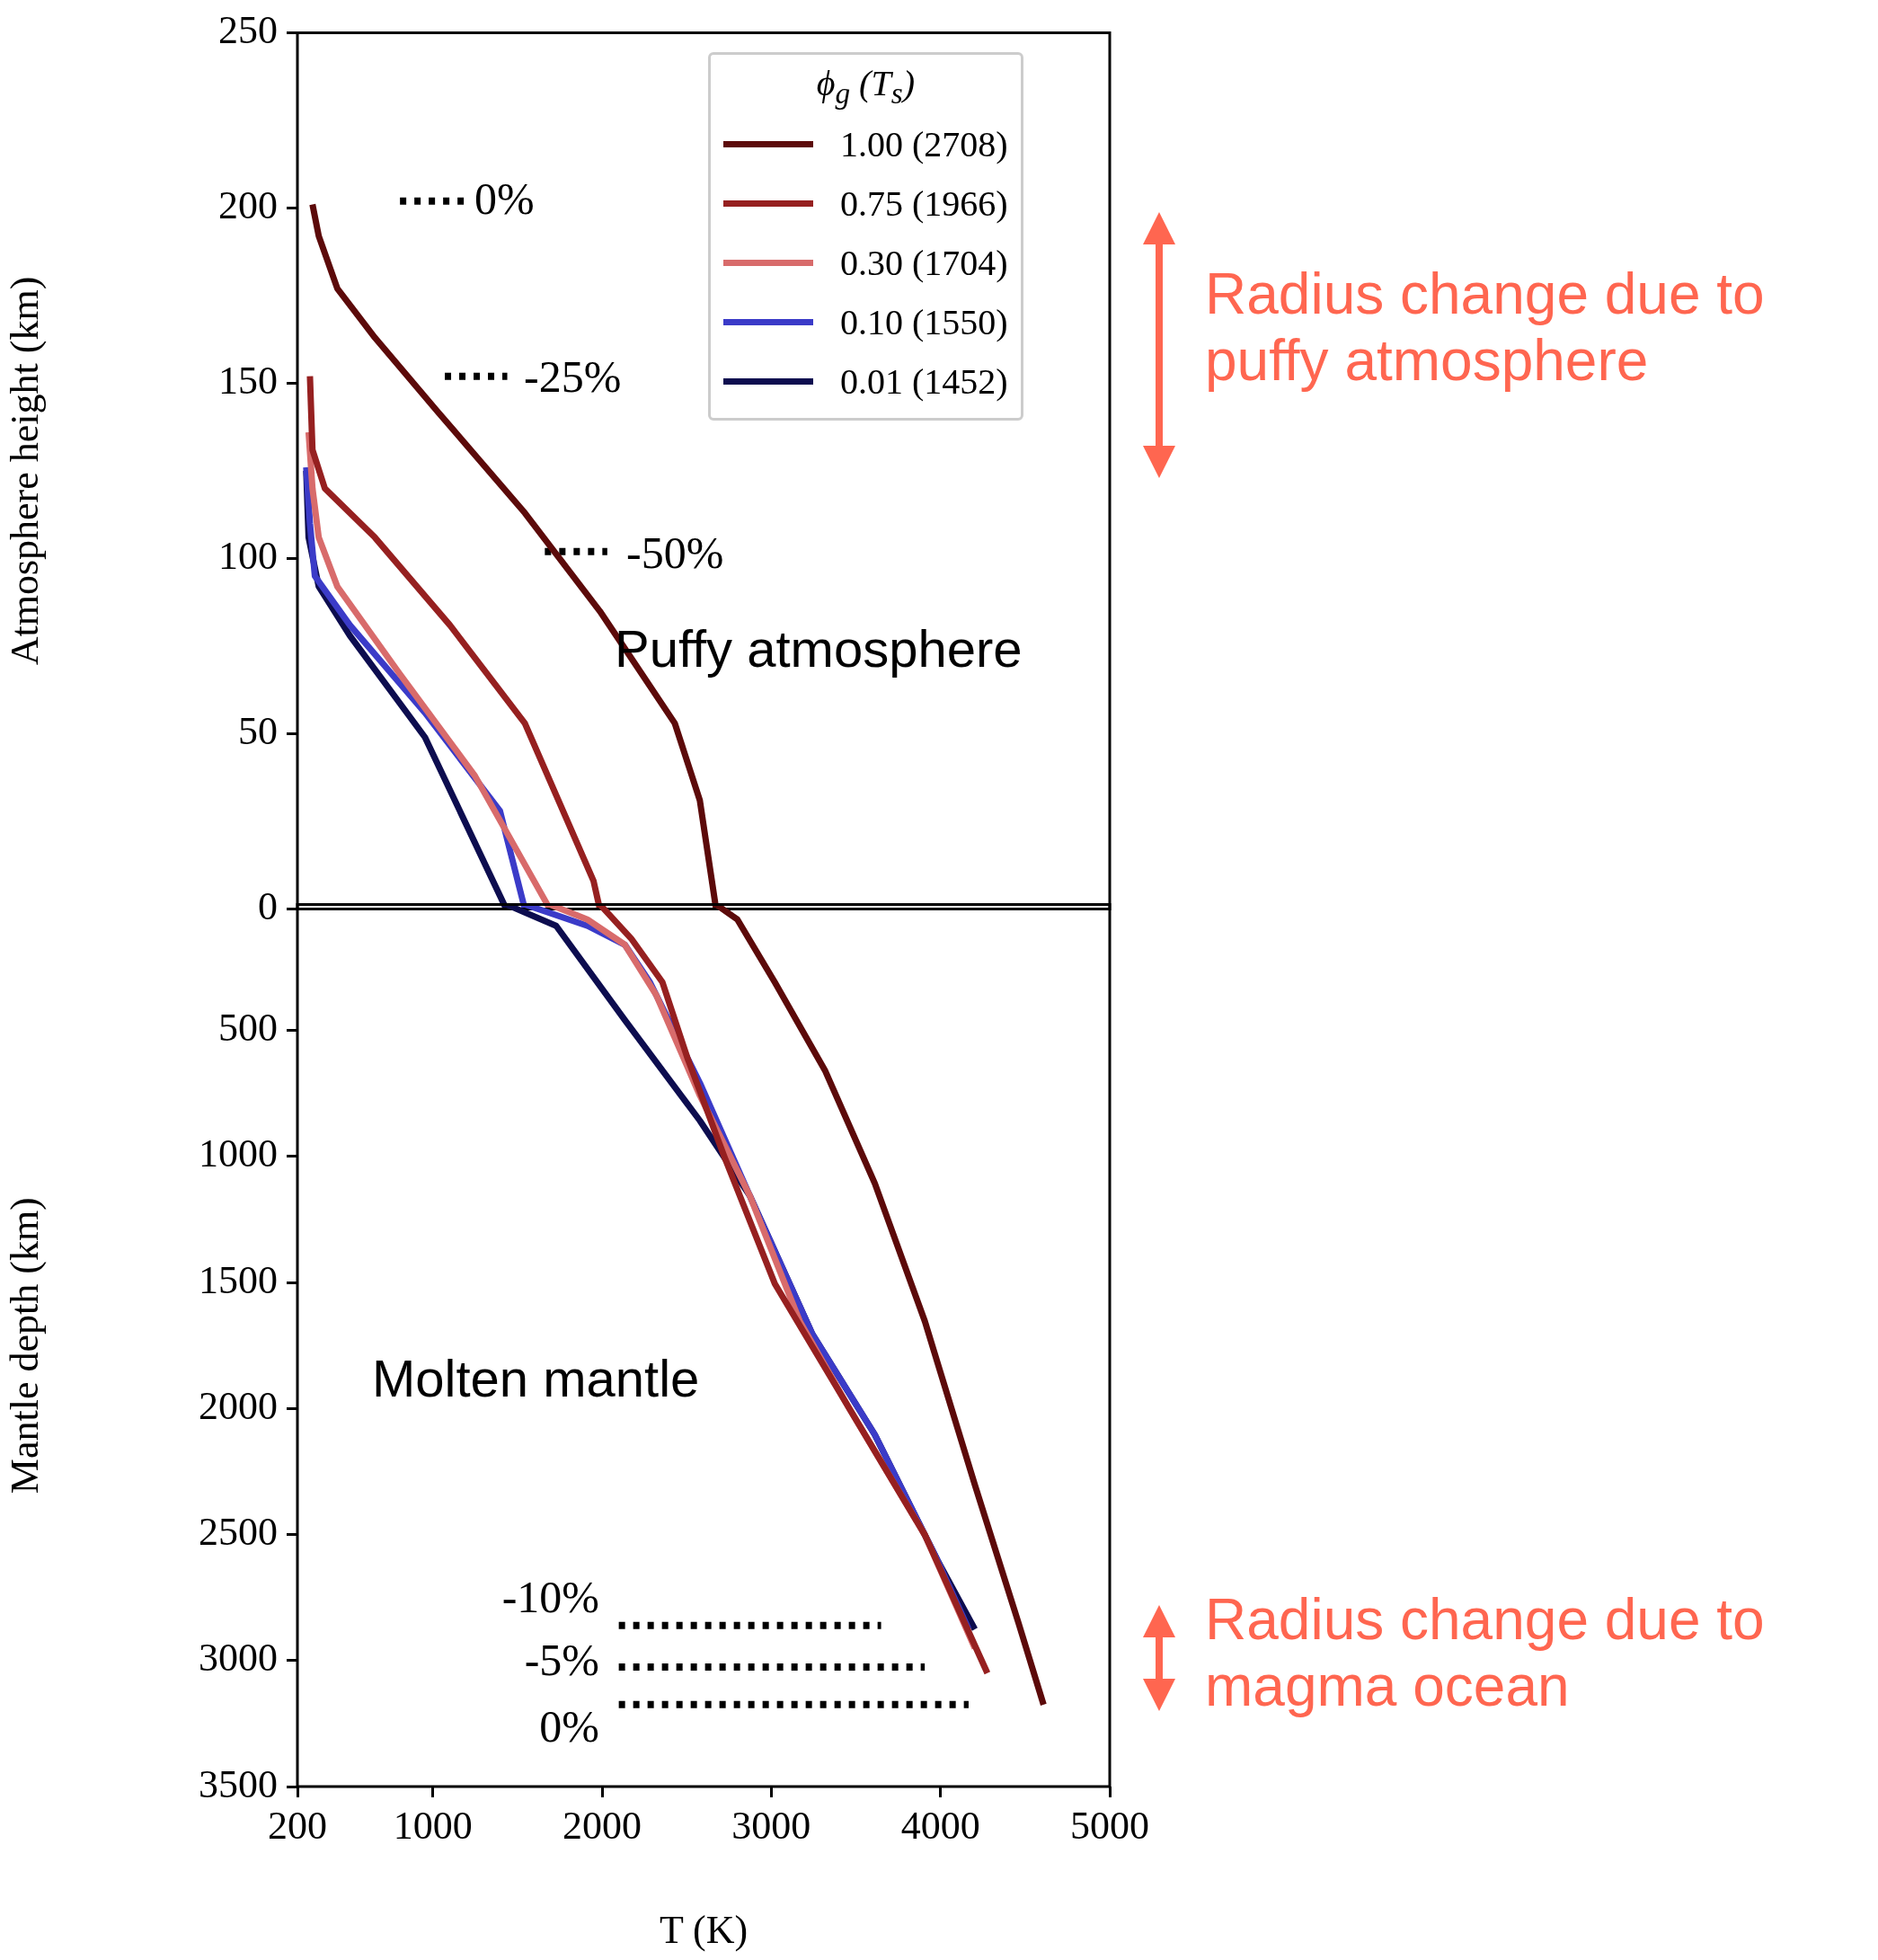 This screenshot has height=1960, width=1878. What do you see at coordinates (239, 1659) in the screenshot?
I see `y-tick-label: 3000` at bounding box center [239, 1659].